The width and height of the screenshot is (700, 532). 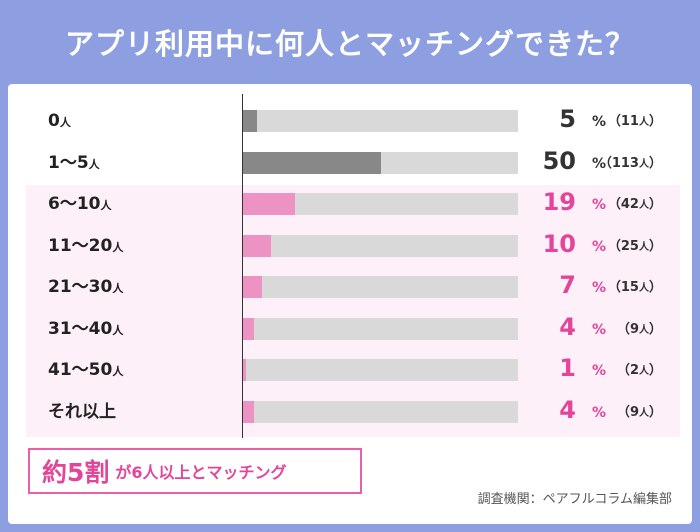 I want to click on count-label: （11人）, so click(x=635, y=122).